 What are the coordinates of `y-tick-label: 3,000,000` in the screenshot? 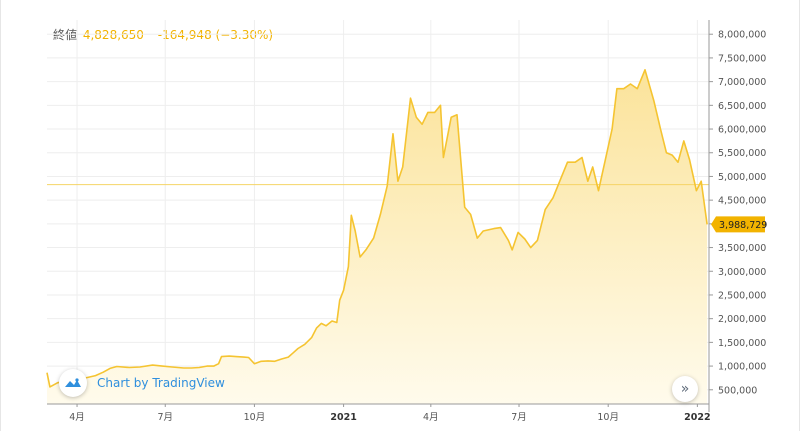 It's located at (742, 272).